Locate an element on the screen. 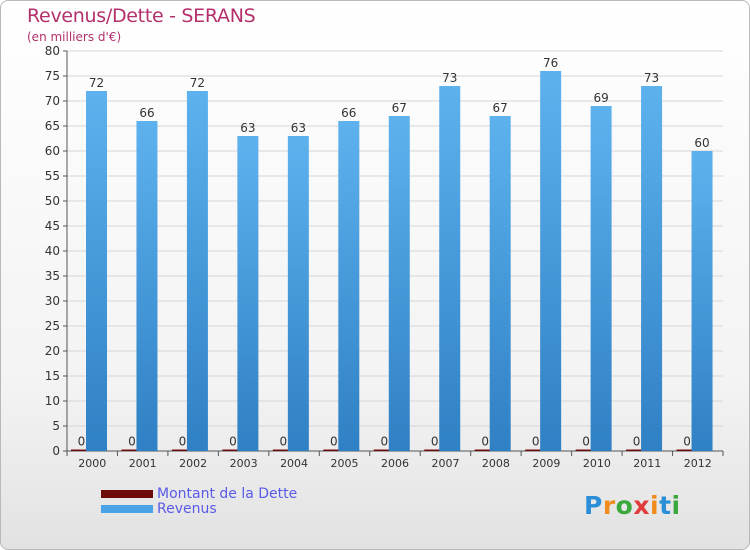 This screenshot has width=750, height=550. bar-dette-2010 is located at coordinates (586, 450).